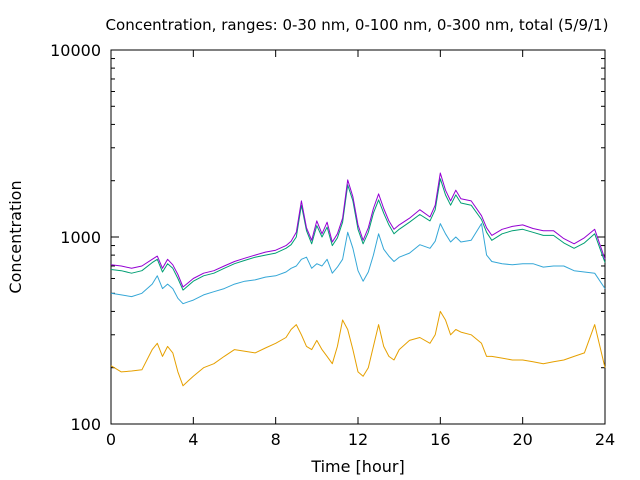 The height and width of the screenshot is (480, 640). What do you see at coordinates (75, 50) in the screenshot?
I see `y-tick-label: 10000` at bounding box center [75, 50].